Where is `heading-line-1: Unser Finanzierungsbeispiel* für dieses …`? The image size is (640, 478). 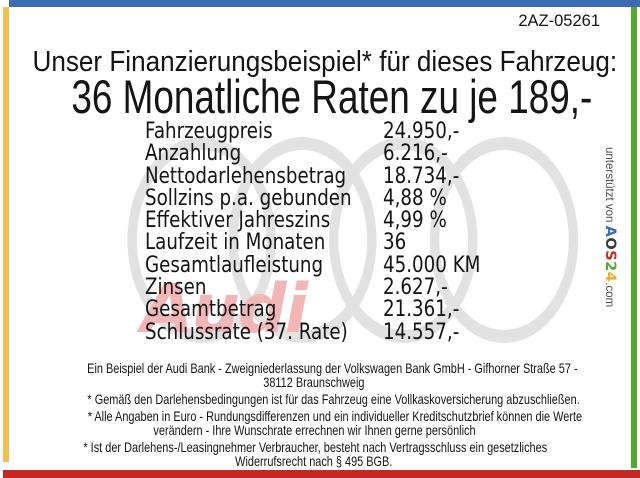
heading-line-1: Unser Finanzierungsbeispiel* für dieses … is located at coordinates (309, 62).